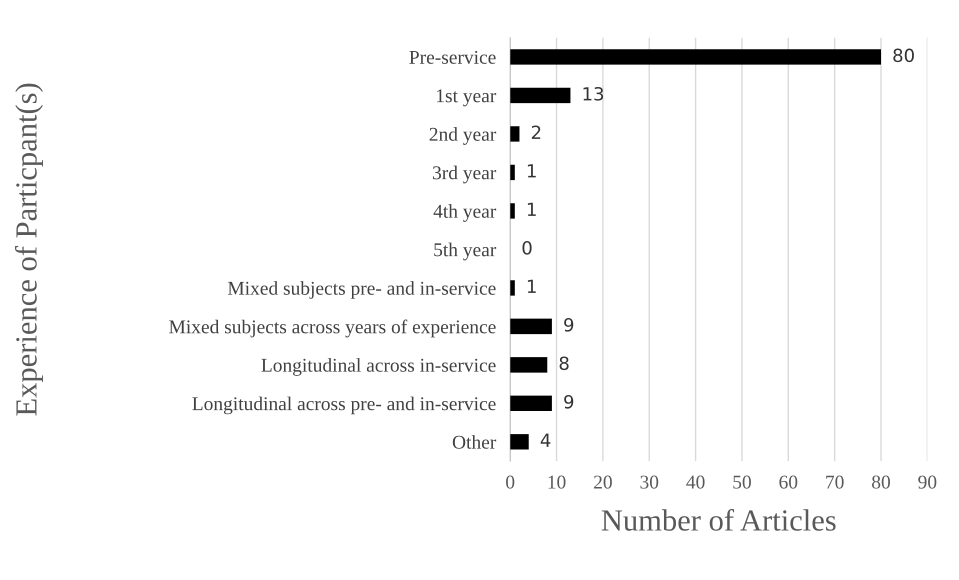 The image size is (959, 580). I want to click on x-tick-label: 20, so click(603, 482).